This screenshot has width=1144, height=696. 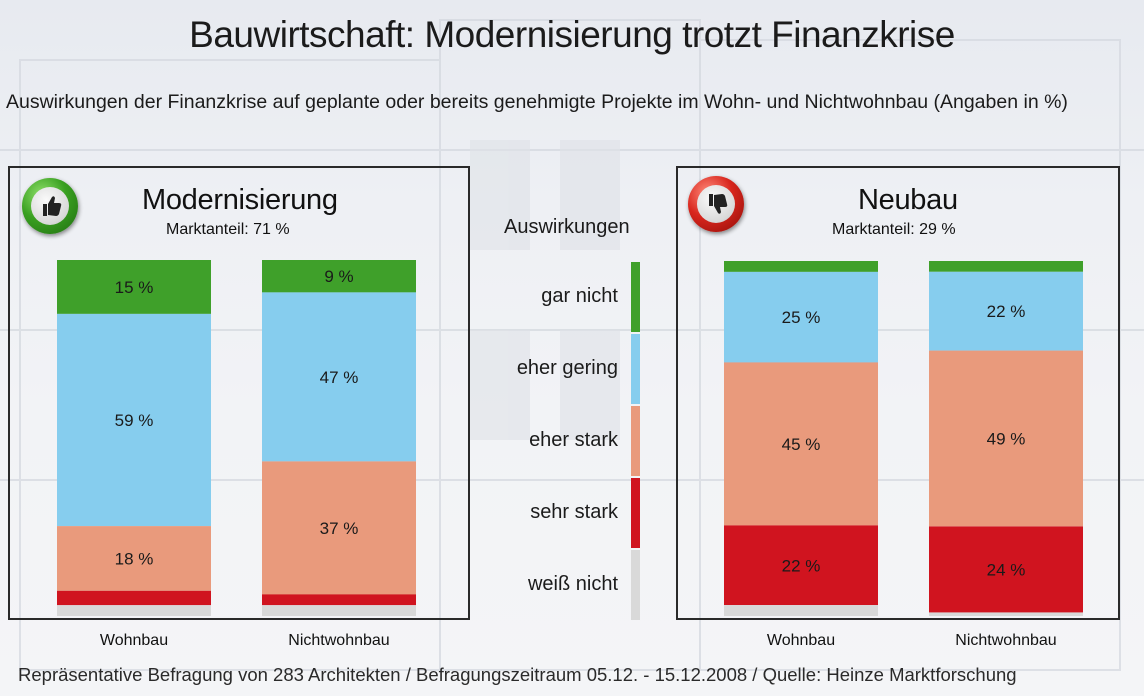 I want to click on legend-swatch-eher-stark, so click(x=635, y=441).